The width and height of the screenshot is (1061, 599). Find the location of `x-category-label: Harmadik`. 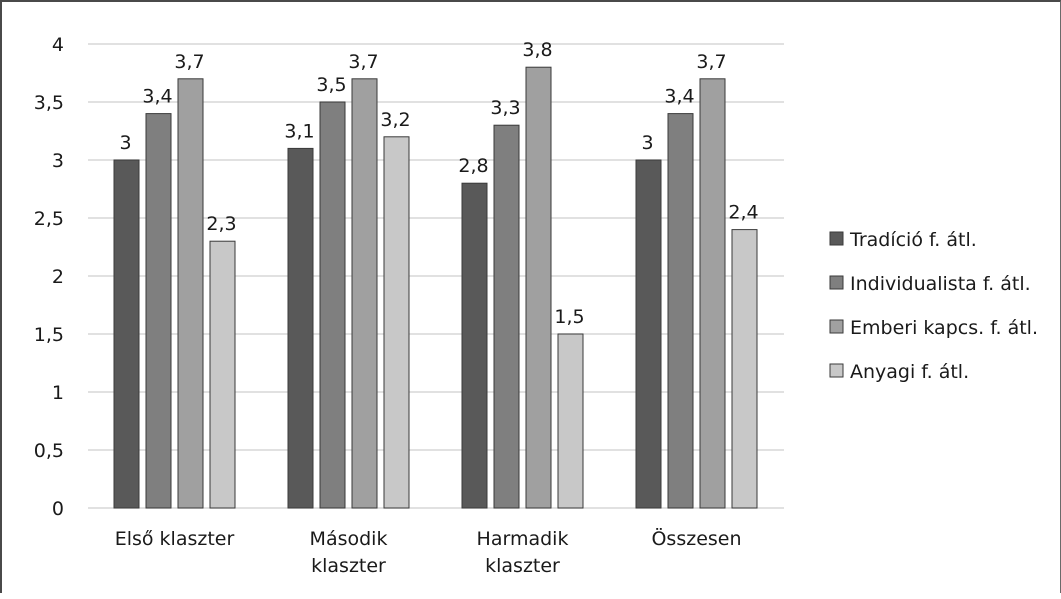

x-category-label: Harmadik is located at coordinates (523, 539).